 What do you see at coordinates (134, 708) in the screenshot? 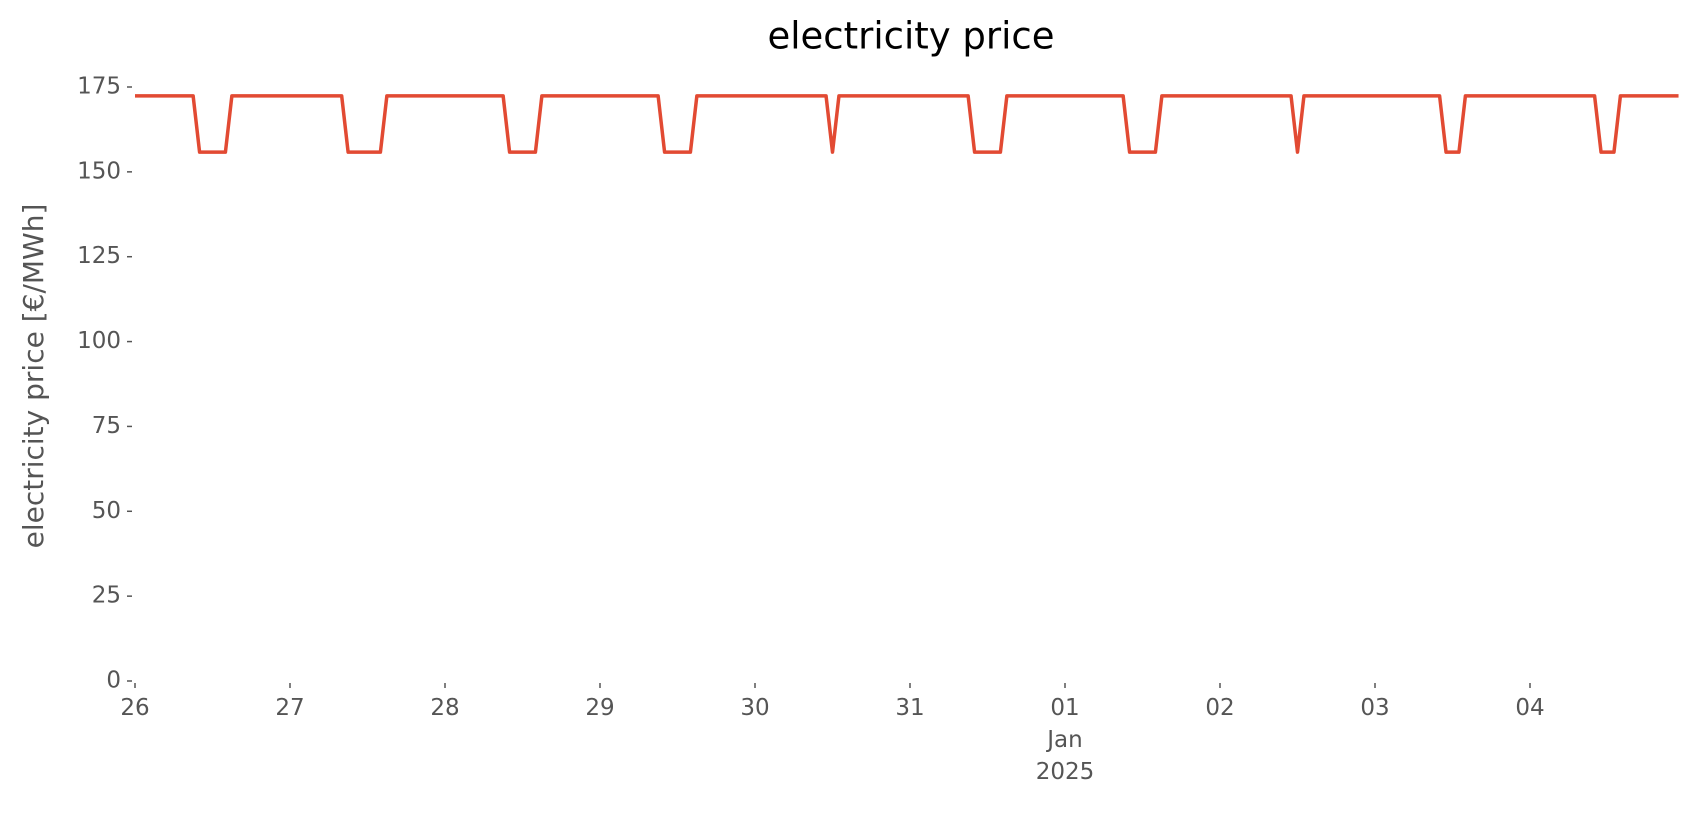
I see `x-tick-label: 26` at bounding box center [134, 708].